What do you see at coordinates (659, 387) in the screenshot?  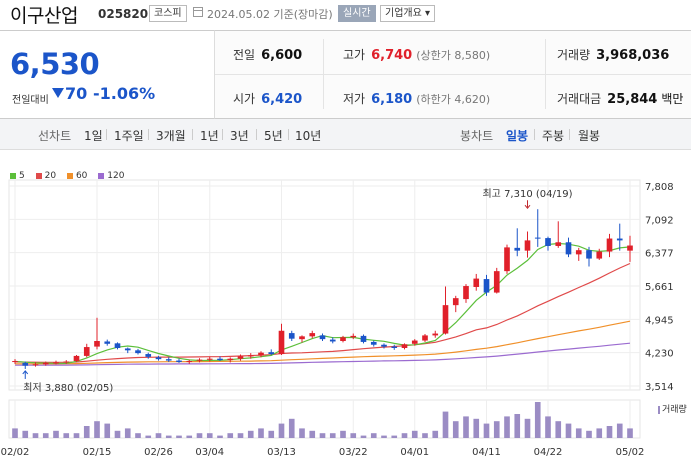 I see `y-tick-label: 3,514` at bounding box center [659, 387].